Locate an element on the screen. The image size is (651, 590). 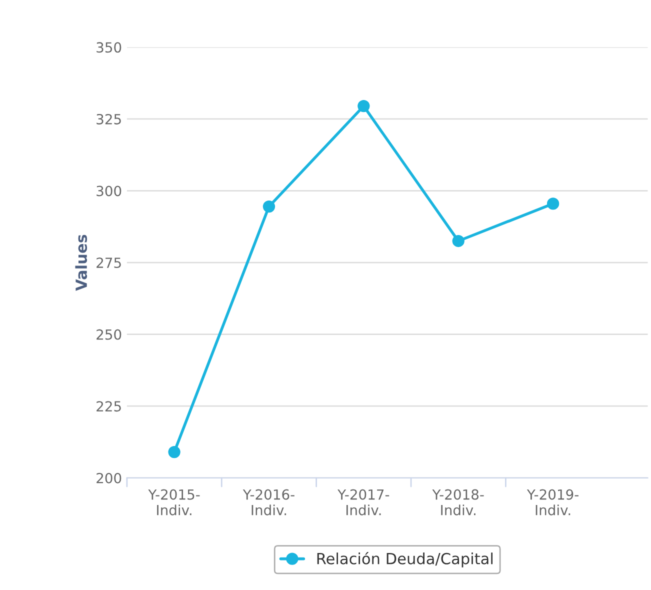
x-tick-label: Y-2019-Indiv. is located at coordinates (552, 502).